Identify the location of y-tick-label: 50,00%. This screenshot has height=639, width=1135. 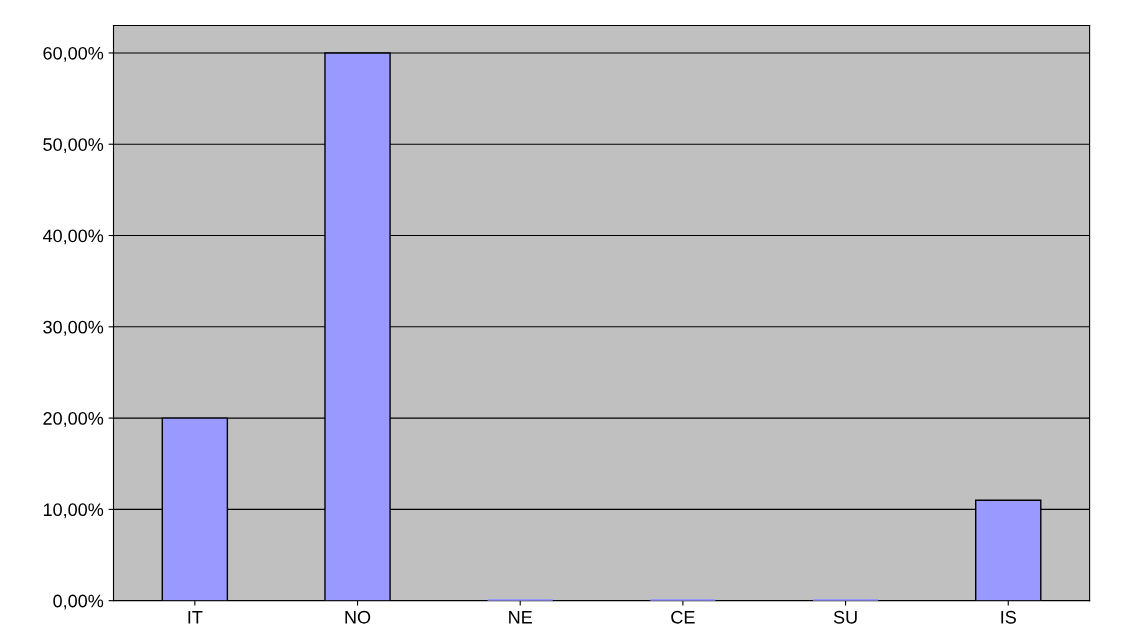
(73, 146).